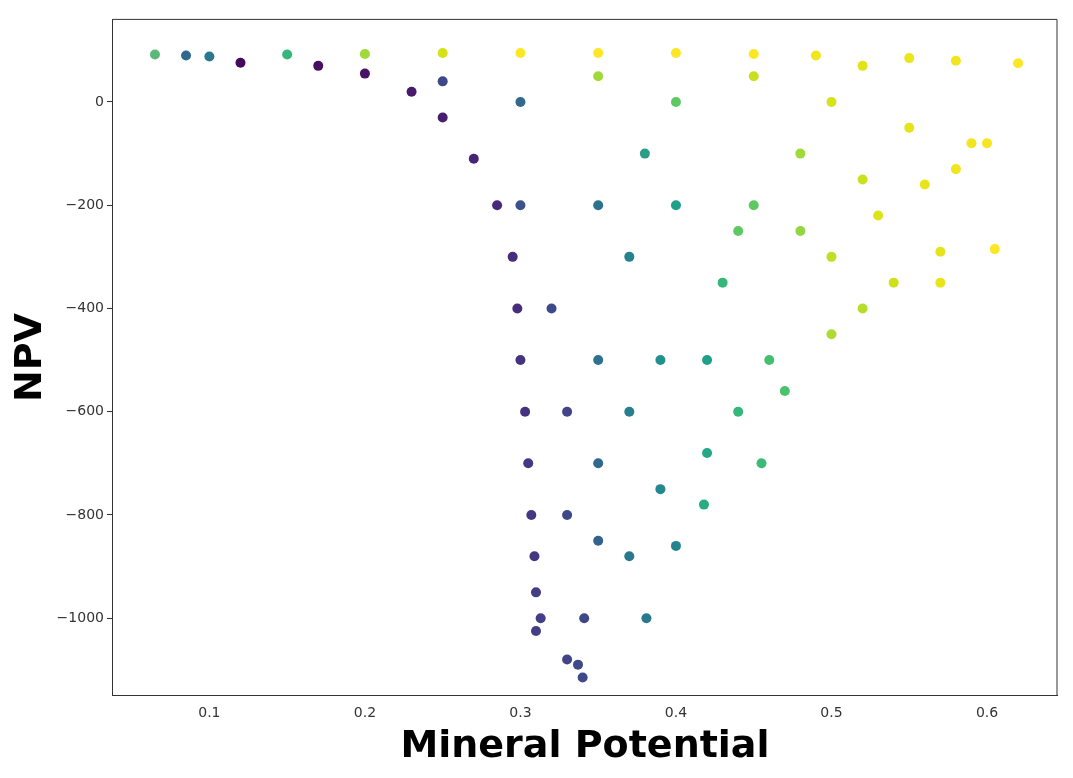 The width and height of the screenshot is (1073, 778). Describe the element at coordinates (585, 744) in the screenshot. I see `x-axis-title: Mineral Potential` at that location.